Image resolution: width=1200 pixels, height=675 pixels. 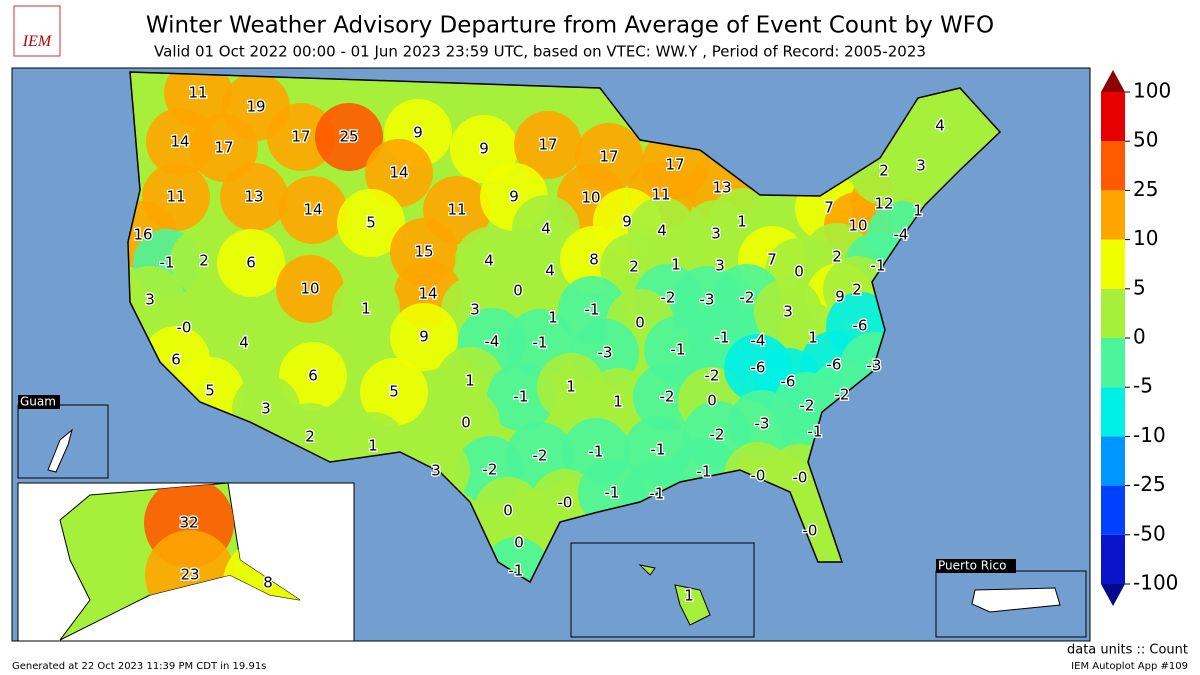 What do you see at coordinates (1143, 386) in the screenshot?
I see `colorbar-tick-label: -5` at bounding box center [1143, 386].